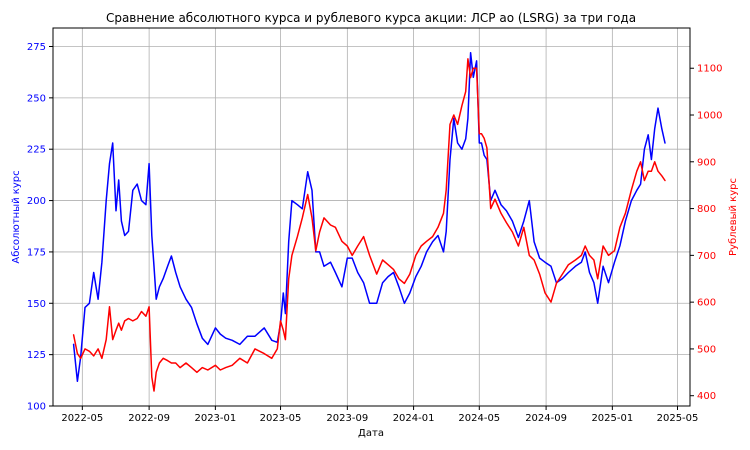 The width and height of the screenshot is (750, 450). What do you see at coordinates (706, 209) in the screenshot?
I see `y-tick-label-right: 800` at bounding box center [706, 209].